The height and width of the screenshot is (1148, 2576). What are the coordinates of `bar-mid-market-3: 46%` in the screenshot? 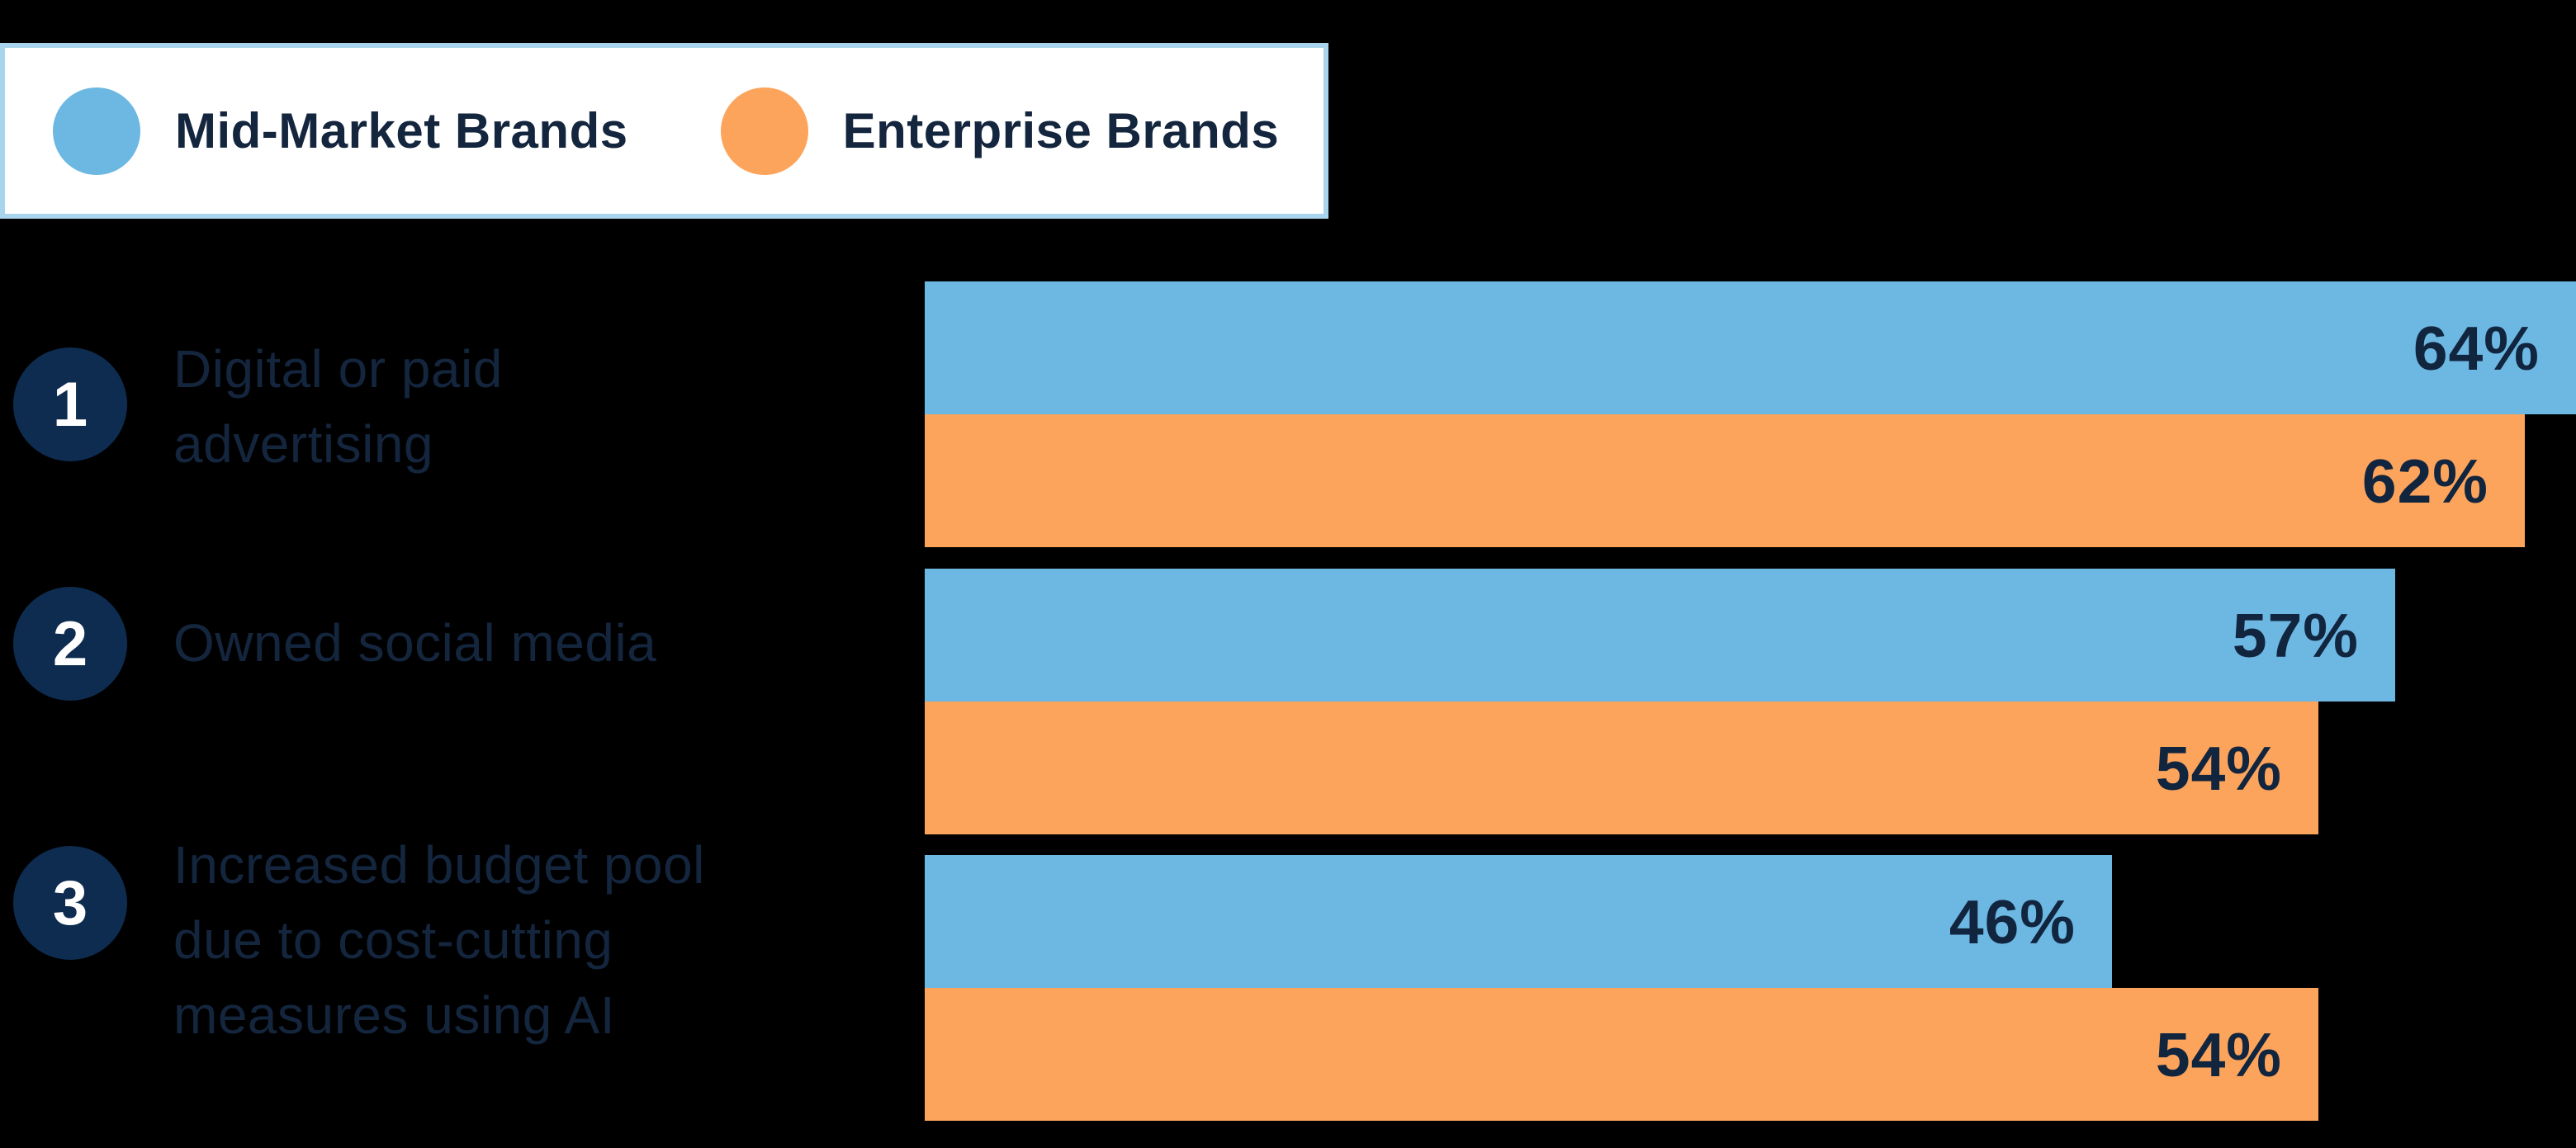 It's located at (1518, 921).